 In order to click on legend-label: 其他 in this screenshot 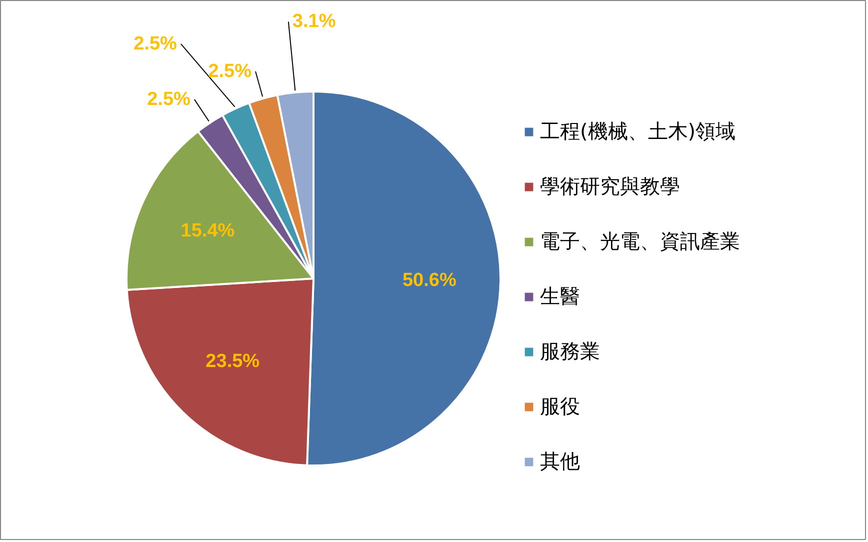, I will do `click(560, 461)`.